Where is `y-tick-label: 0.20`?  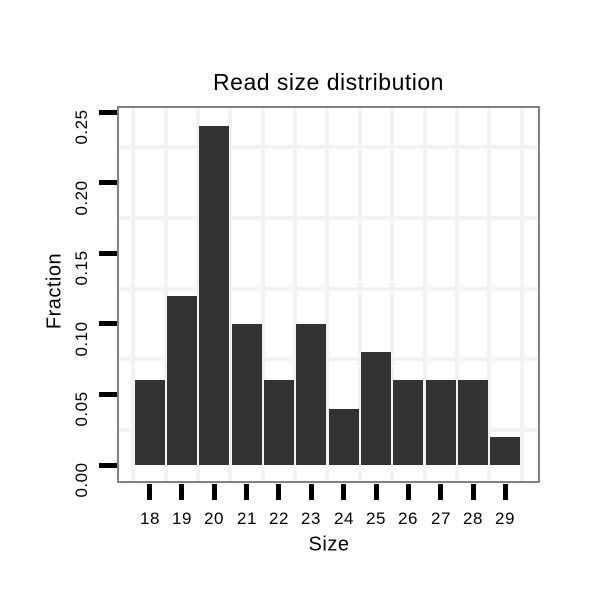 y-tick-label: 0.20 is located at coordinates (81, 198).